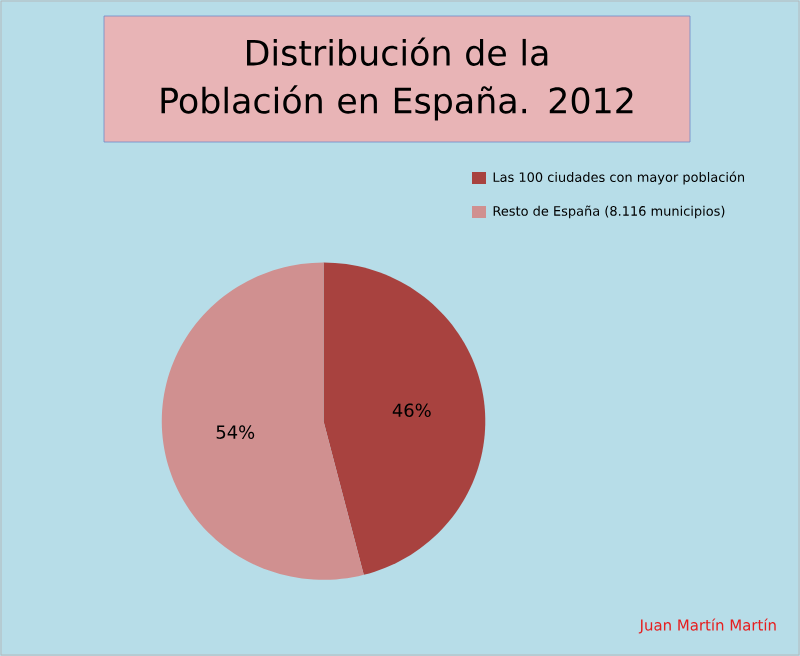  What do you see at coordinates (235, 432) in the screenshot?
I see `data-label: 54%` at bounding box center [235, 432].